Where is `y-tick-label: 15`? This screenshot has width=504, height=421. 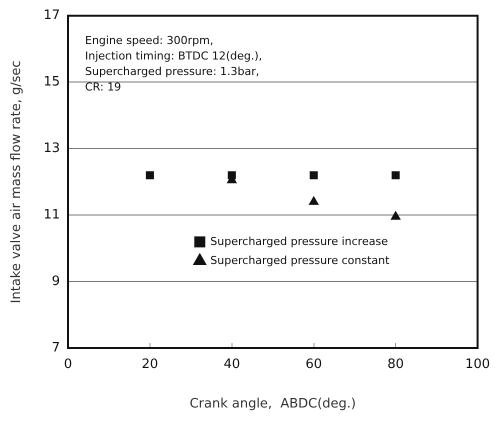
y-tick-label: 15 is located at coordinates (51, 82).